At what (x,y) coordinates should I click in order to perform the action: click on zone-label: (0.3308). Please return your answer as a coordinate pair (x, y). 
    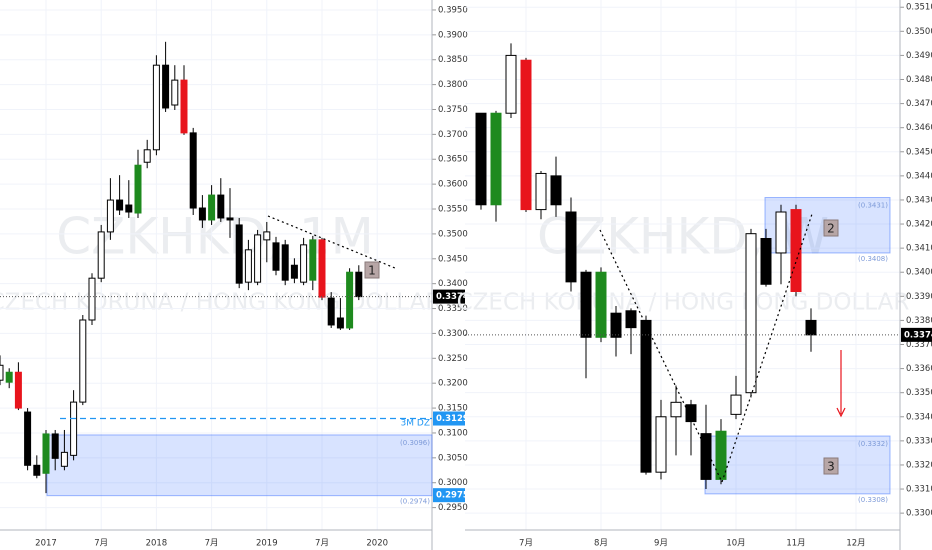
    Looking at the image, I should click on (873, 500).